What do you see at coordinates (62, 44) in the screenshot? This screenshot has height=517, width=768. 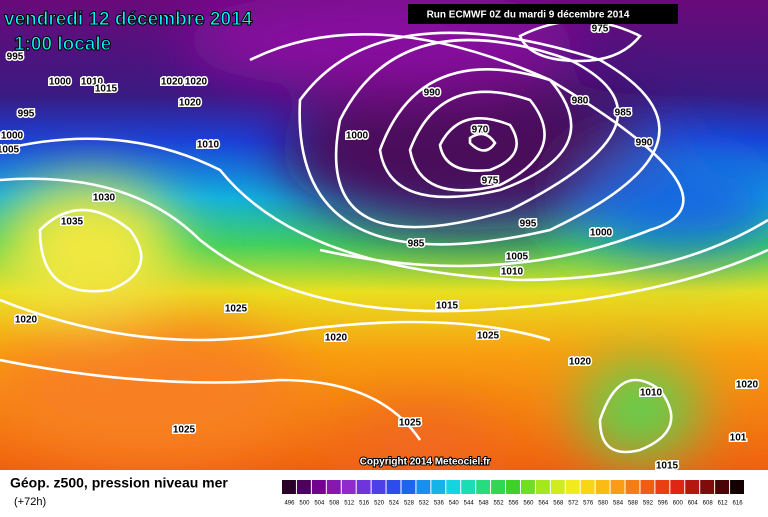 I see `time: 1:00 locale` at bounding box center [62, 44].